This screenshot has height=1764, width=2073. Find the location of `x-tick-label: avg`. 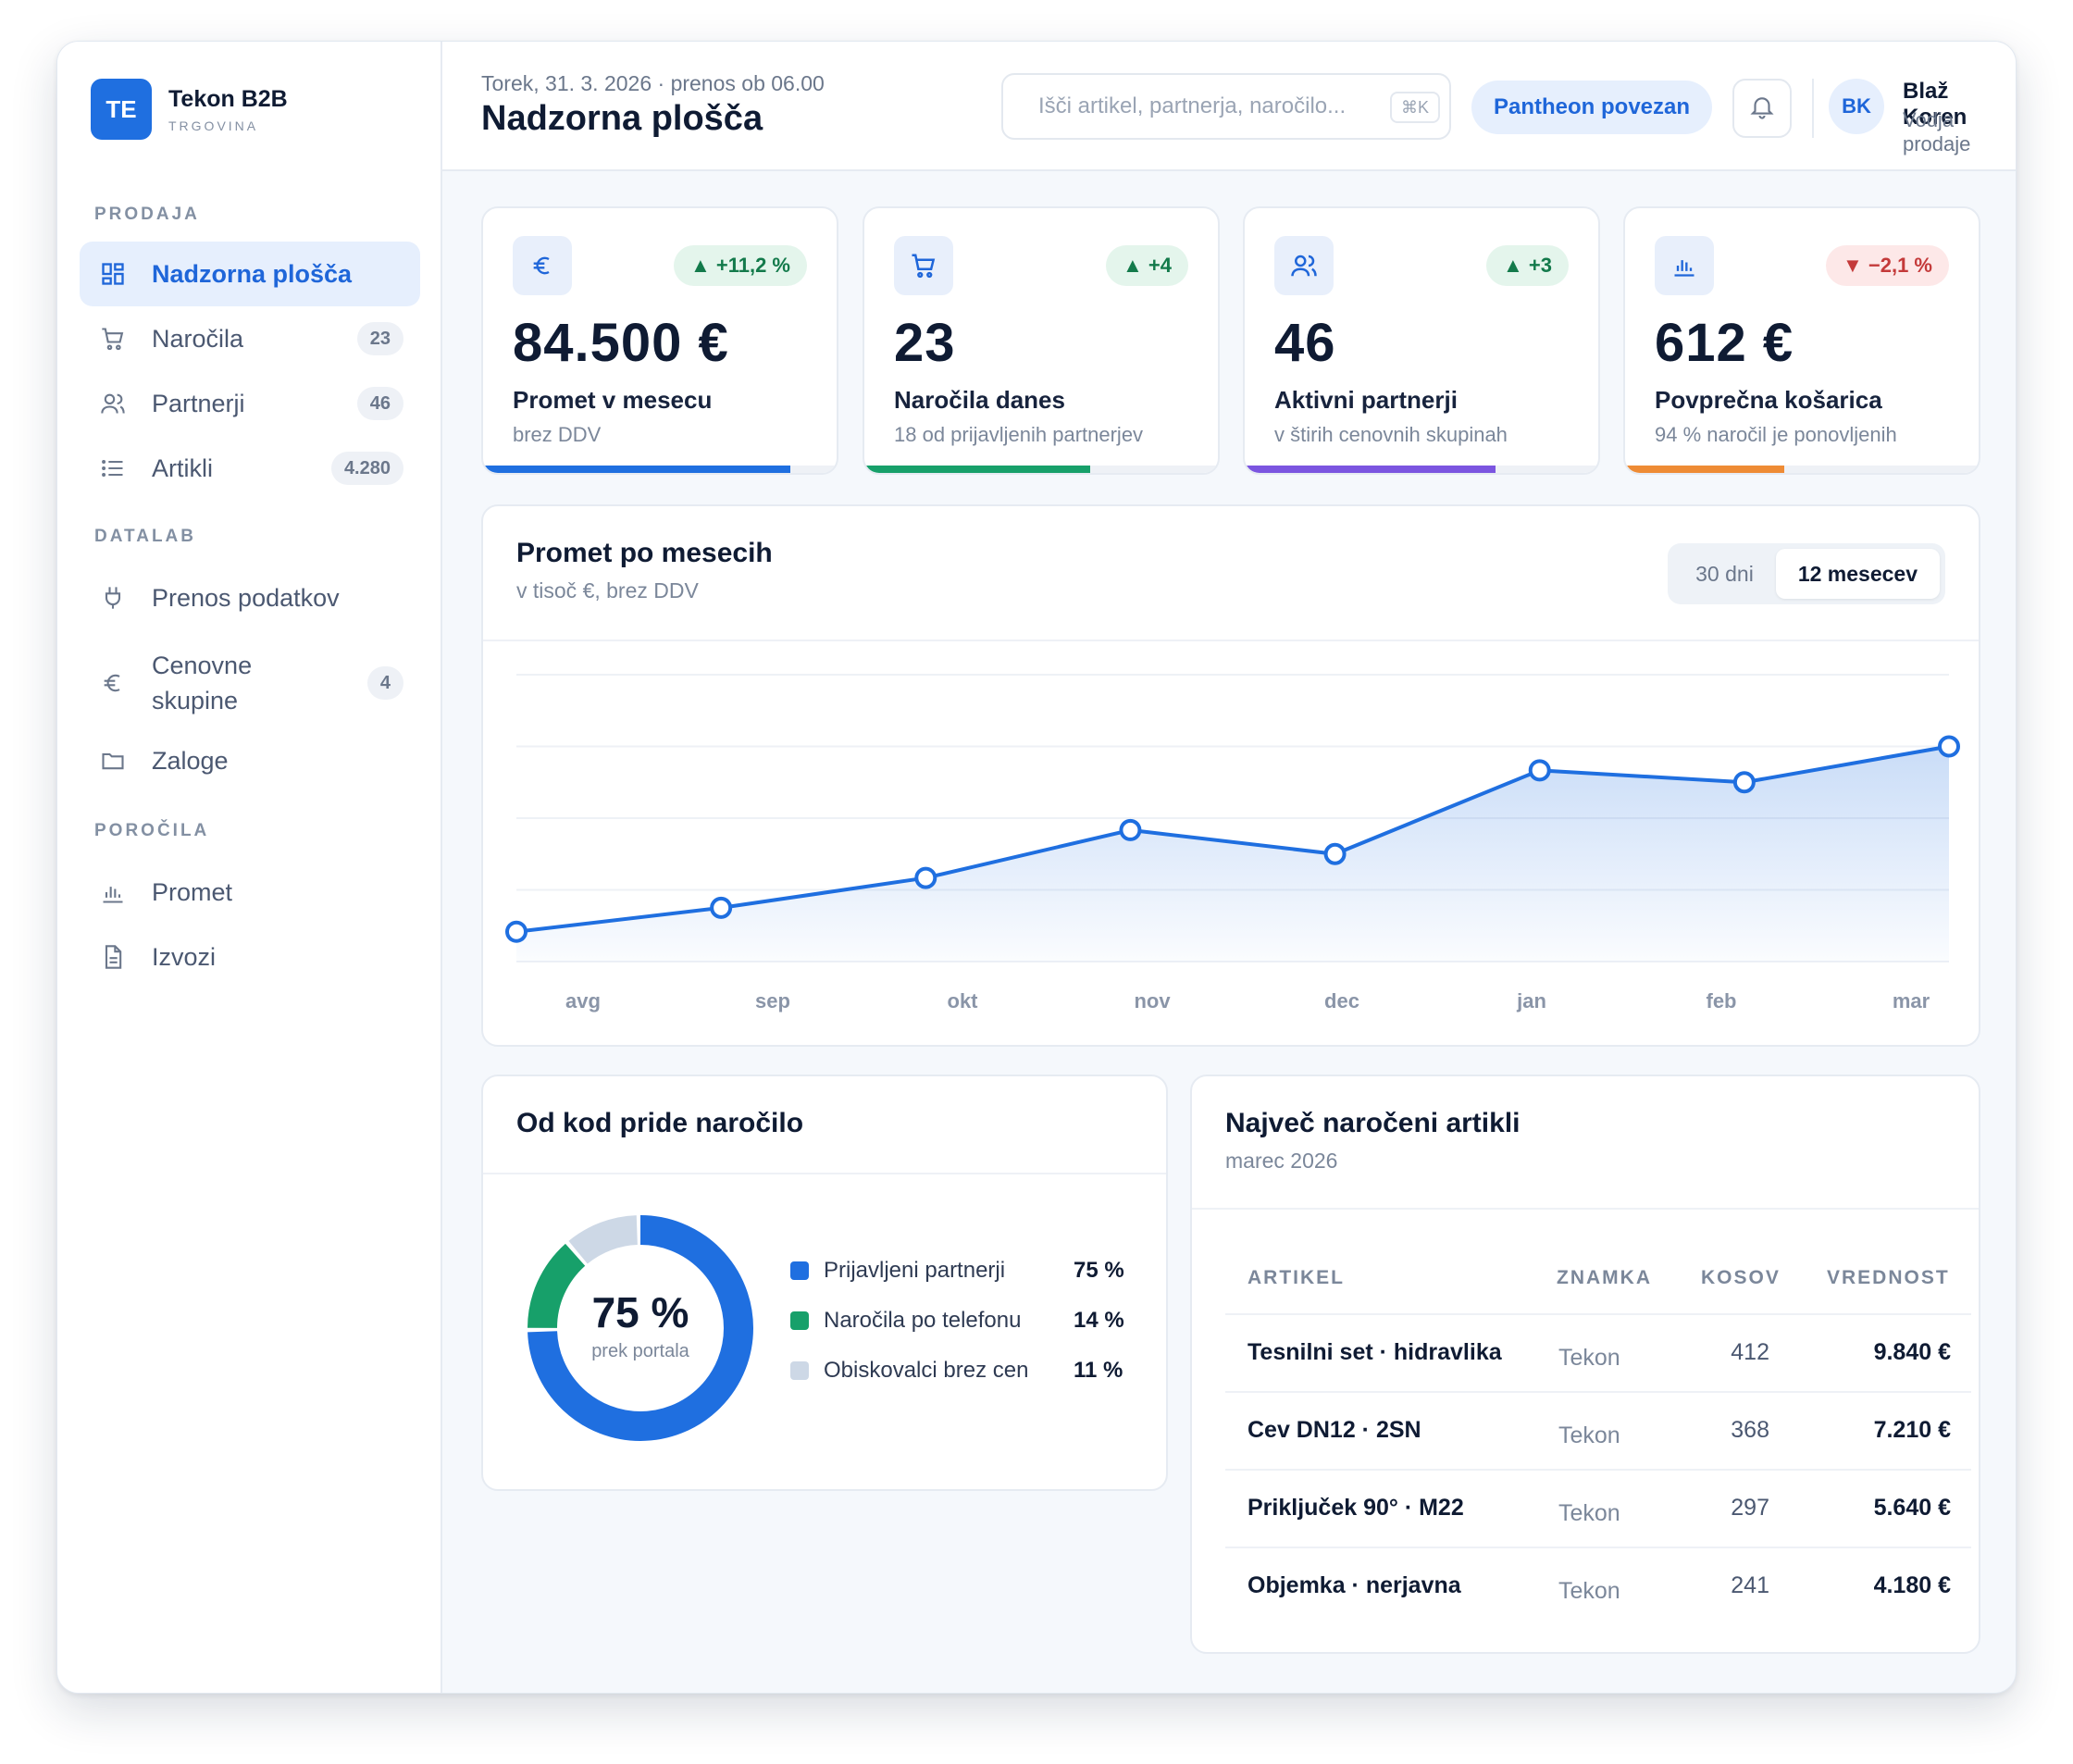

x-tick-label: avg is located at coordinates (583, 1000).